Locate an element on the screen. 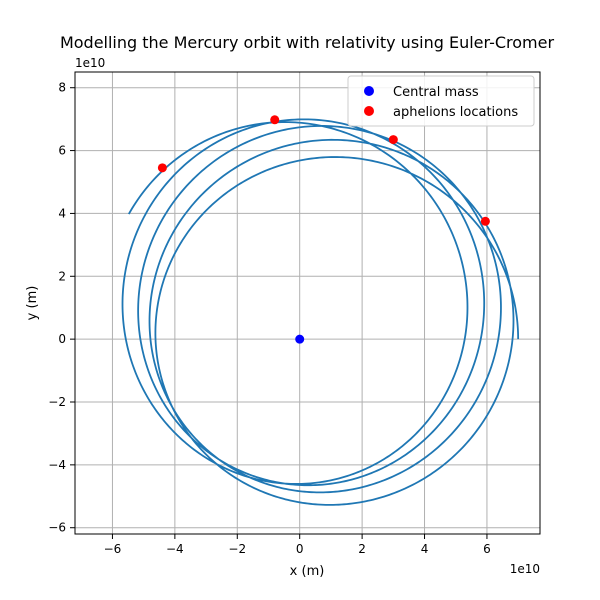  legend-frame is located at coordinates (441, 101).